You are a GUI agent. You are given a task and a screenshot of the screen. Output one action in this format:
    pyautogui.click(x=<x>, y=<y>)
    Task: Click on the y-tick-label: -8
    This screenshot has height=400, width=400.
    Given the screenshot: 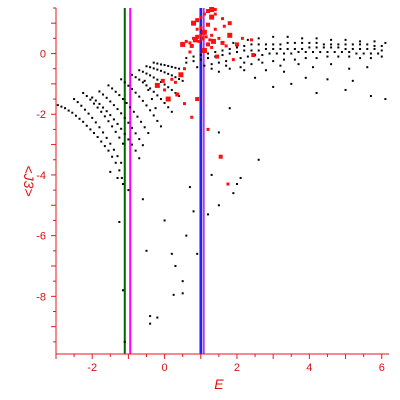 What is the action you would take?
    pyautogui.click(x=41, y=297)
    